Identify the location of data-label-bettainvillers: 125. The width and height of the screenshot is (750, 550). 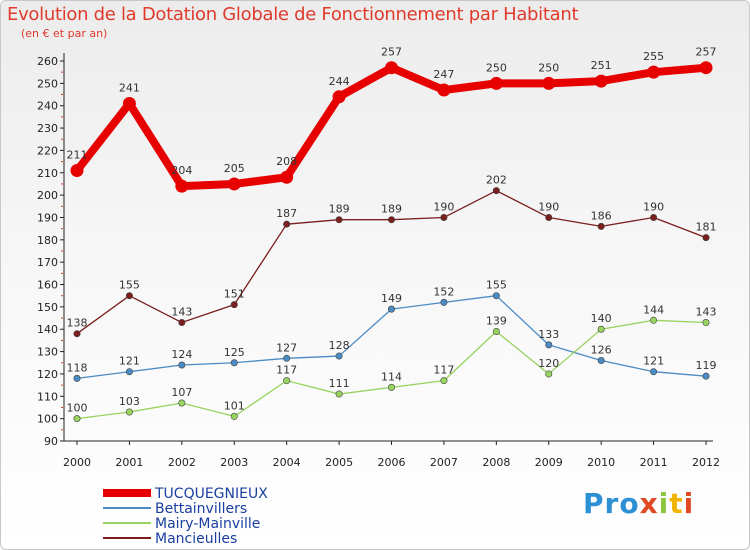
(234, 352).